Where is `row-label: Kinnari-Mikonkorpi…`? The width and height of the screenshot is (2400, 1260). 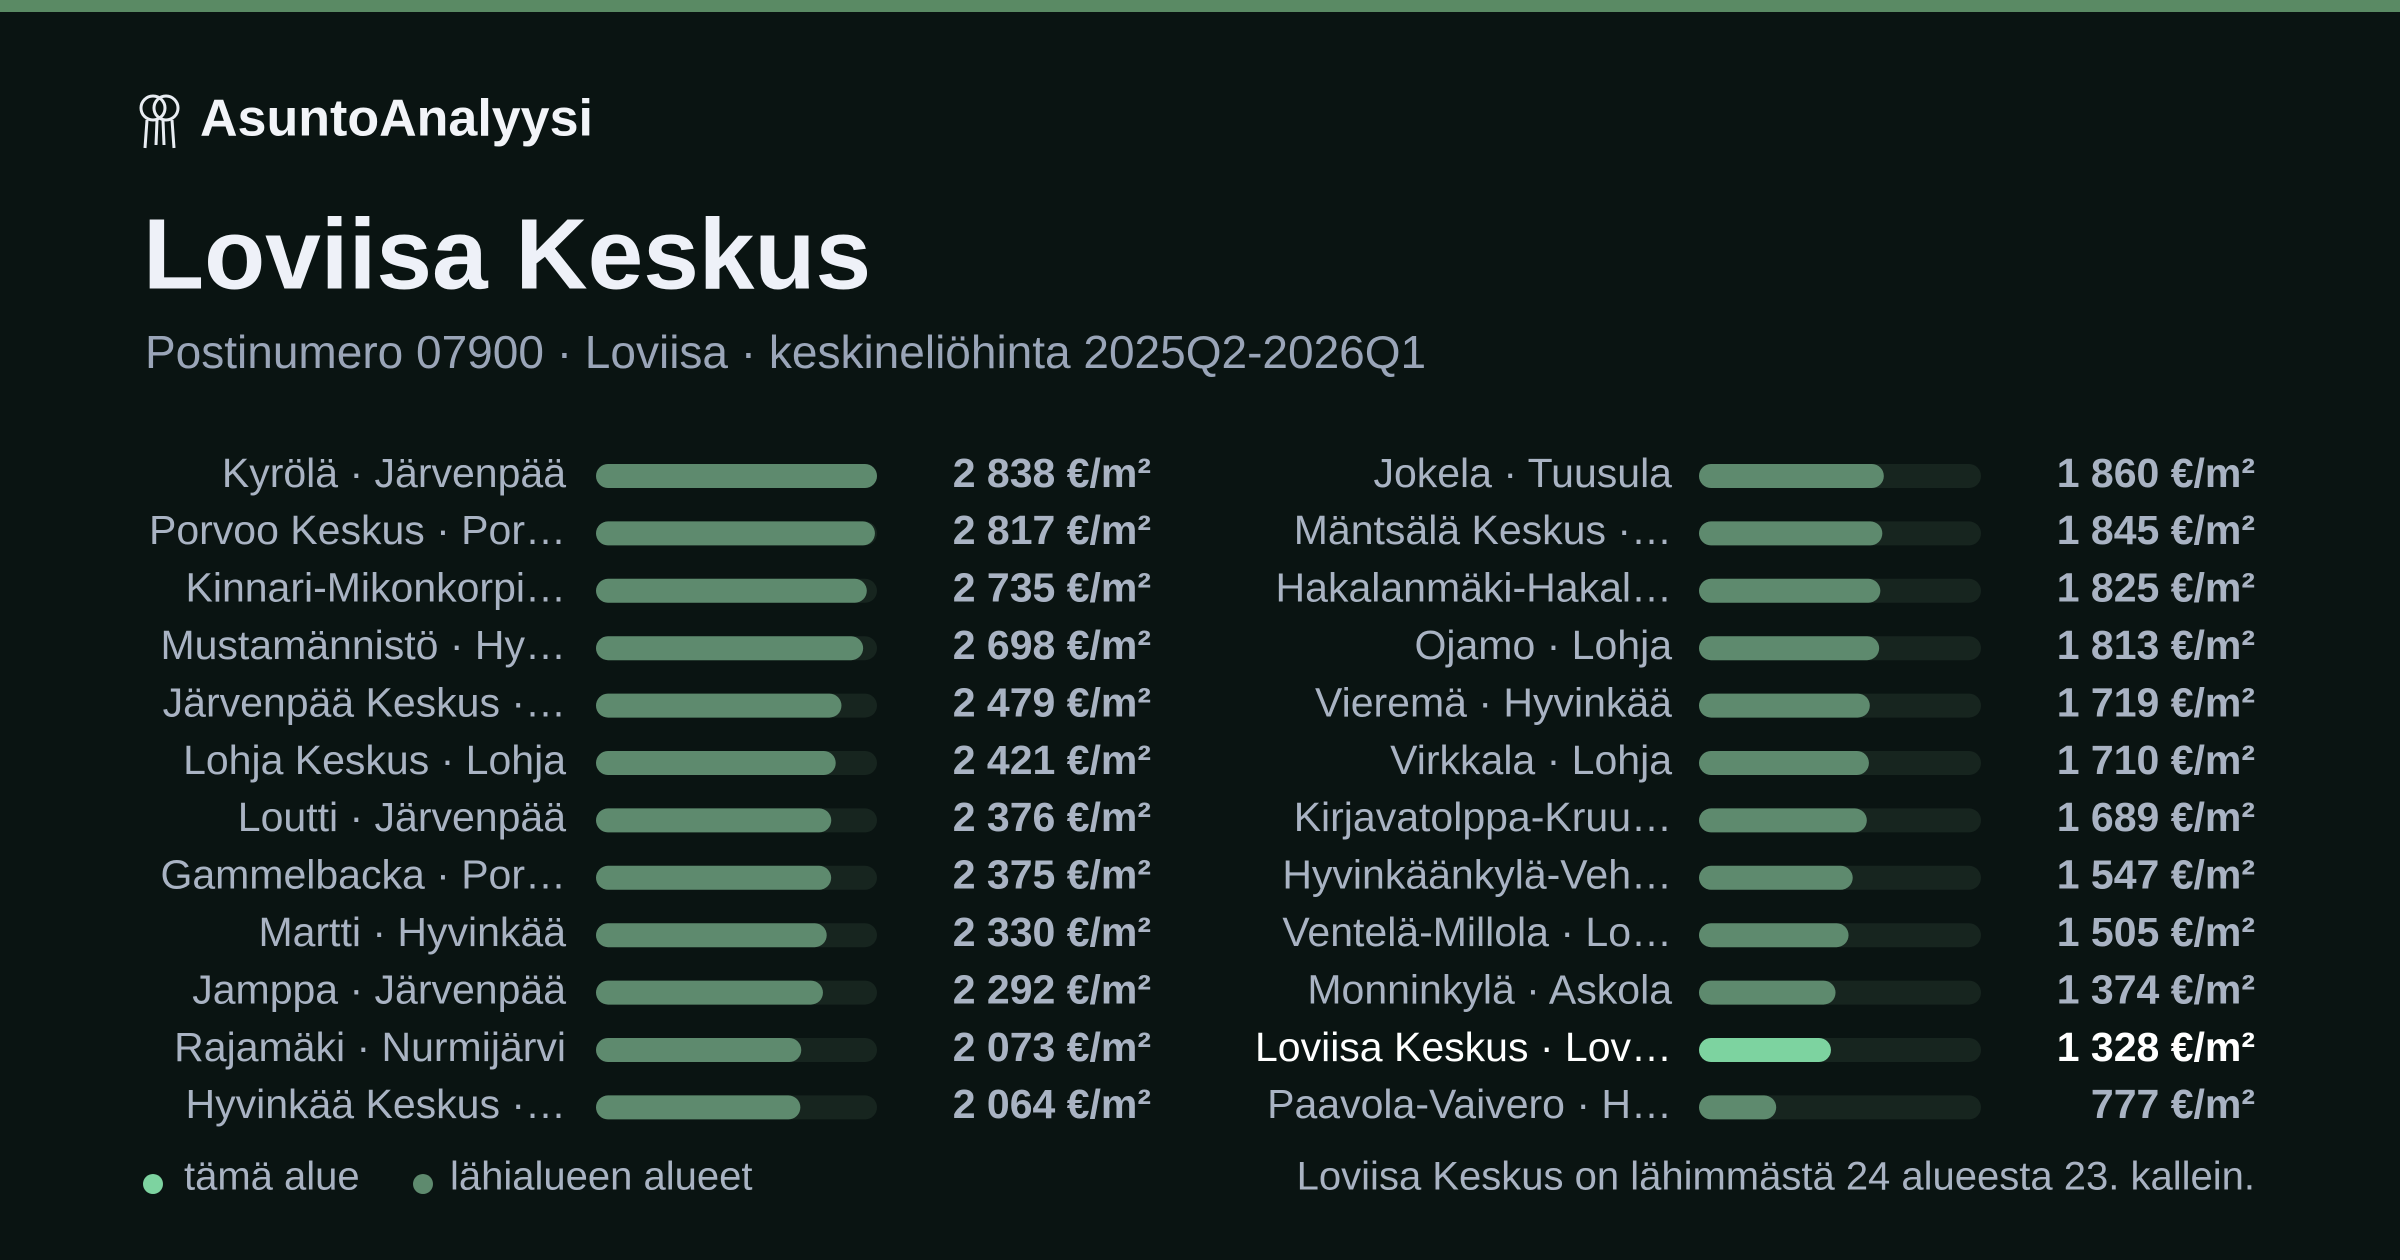
row-label: Kinnari-Mikonkorpi… is located at coordinates (375, 588).